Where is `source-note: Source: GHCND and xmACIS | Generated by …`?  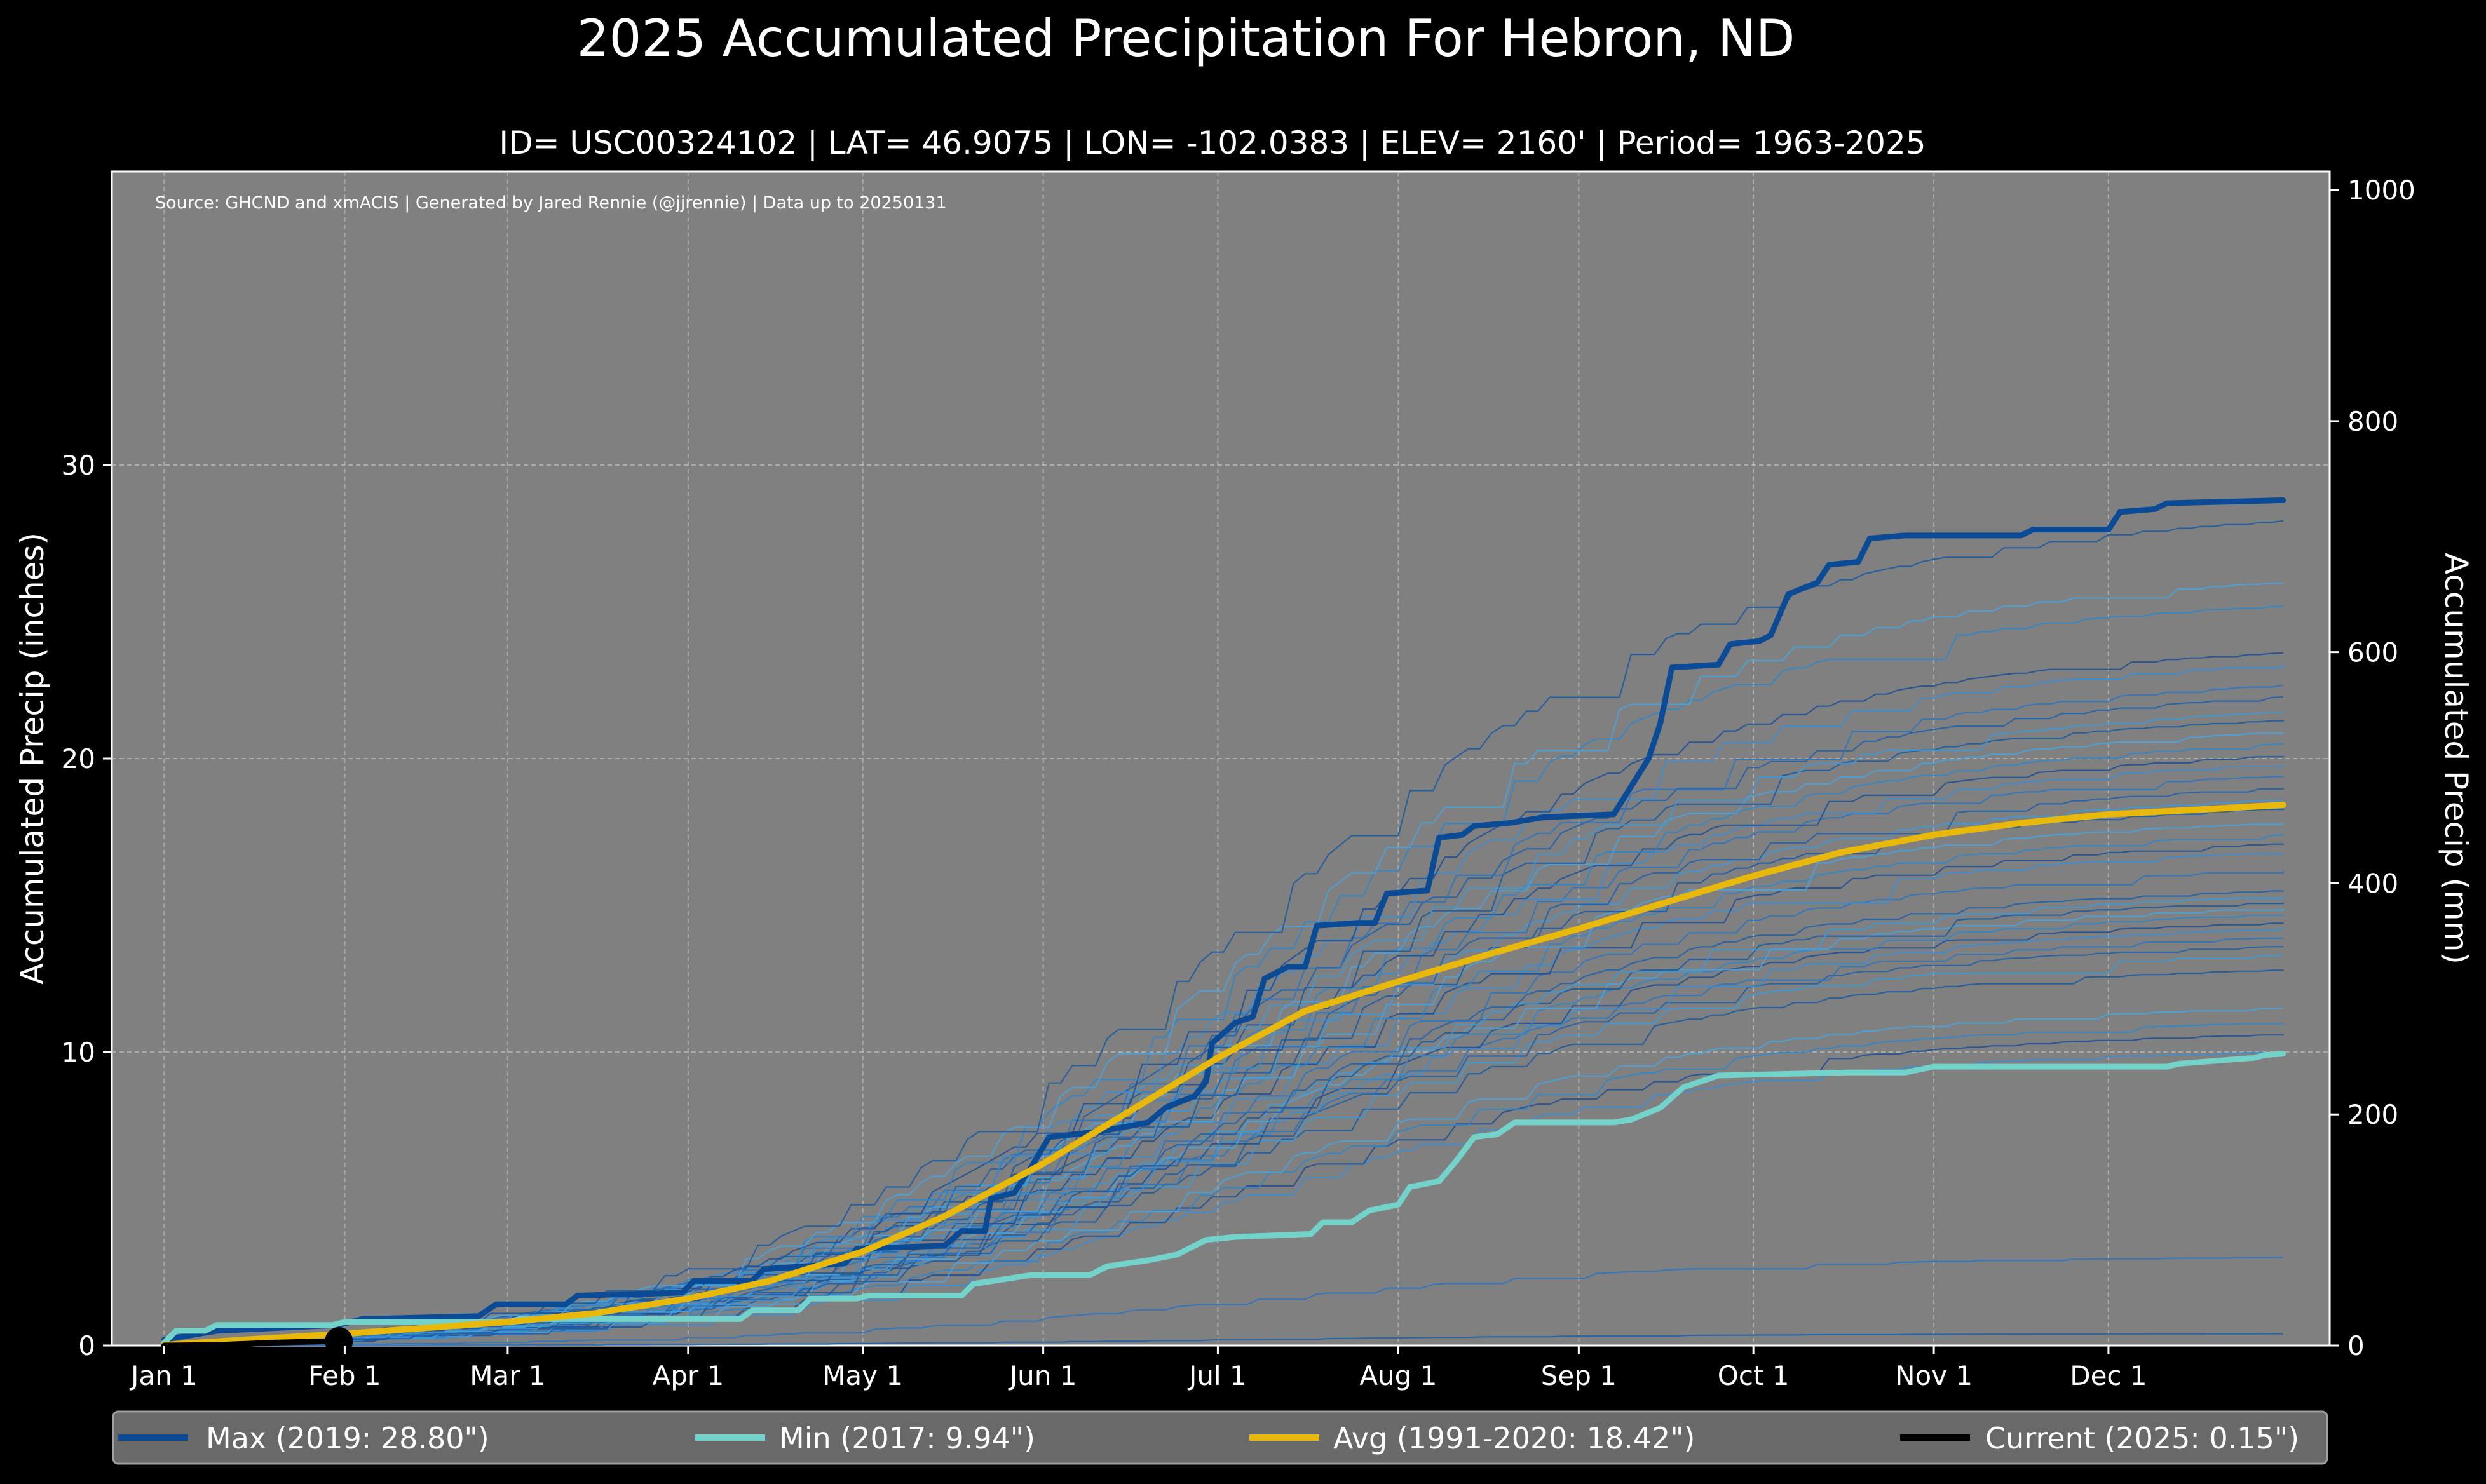
source-note: Source: GHCND and xmACIS | Generated by … is located at coordinates (551, 203).